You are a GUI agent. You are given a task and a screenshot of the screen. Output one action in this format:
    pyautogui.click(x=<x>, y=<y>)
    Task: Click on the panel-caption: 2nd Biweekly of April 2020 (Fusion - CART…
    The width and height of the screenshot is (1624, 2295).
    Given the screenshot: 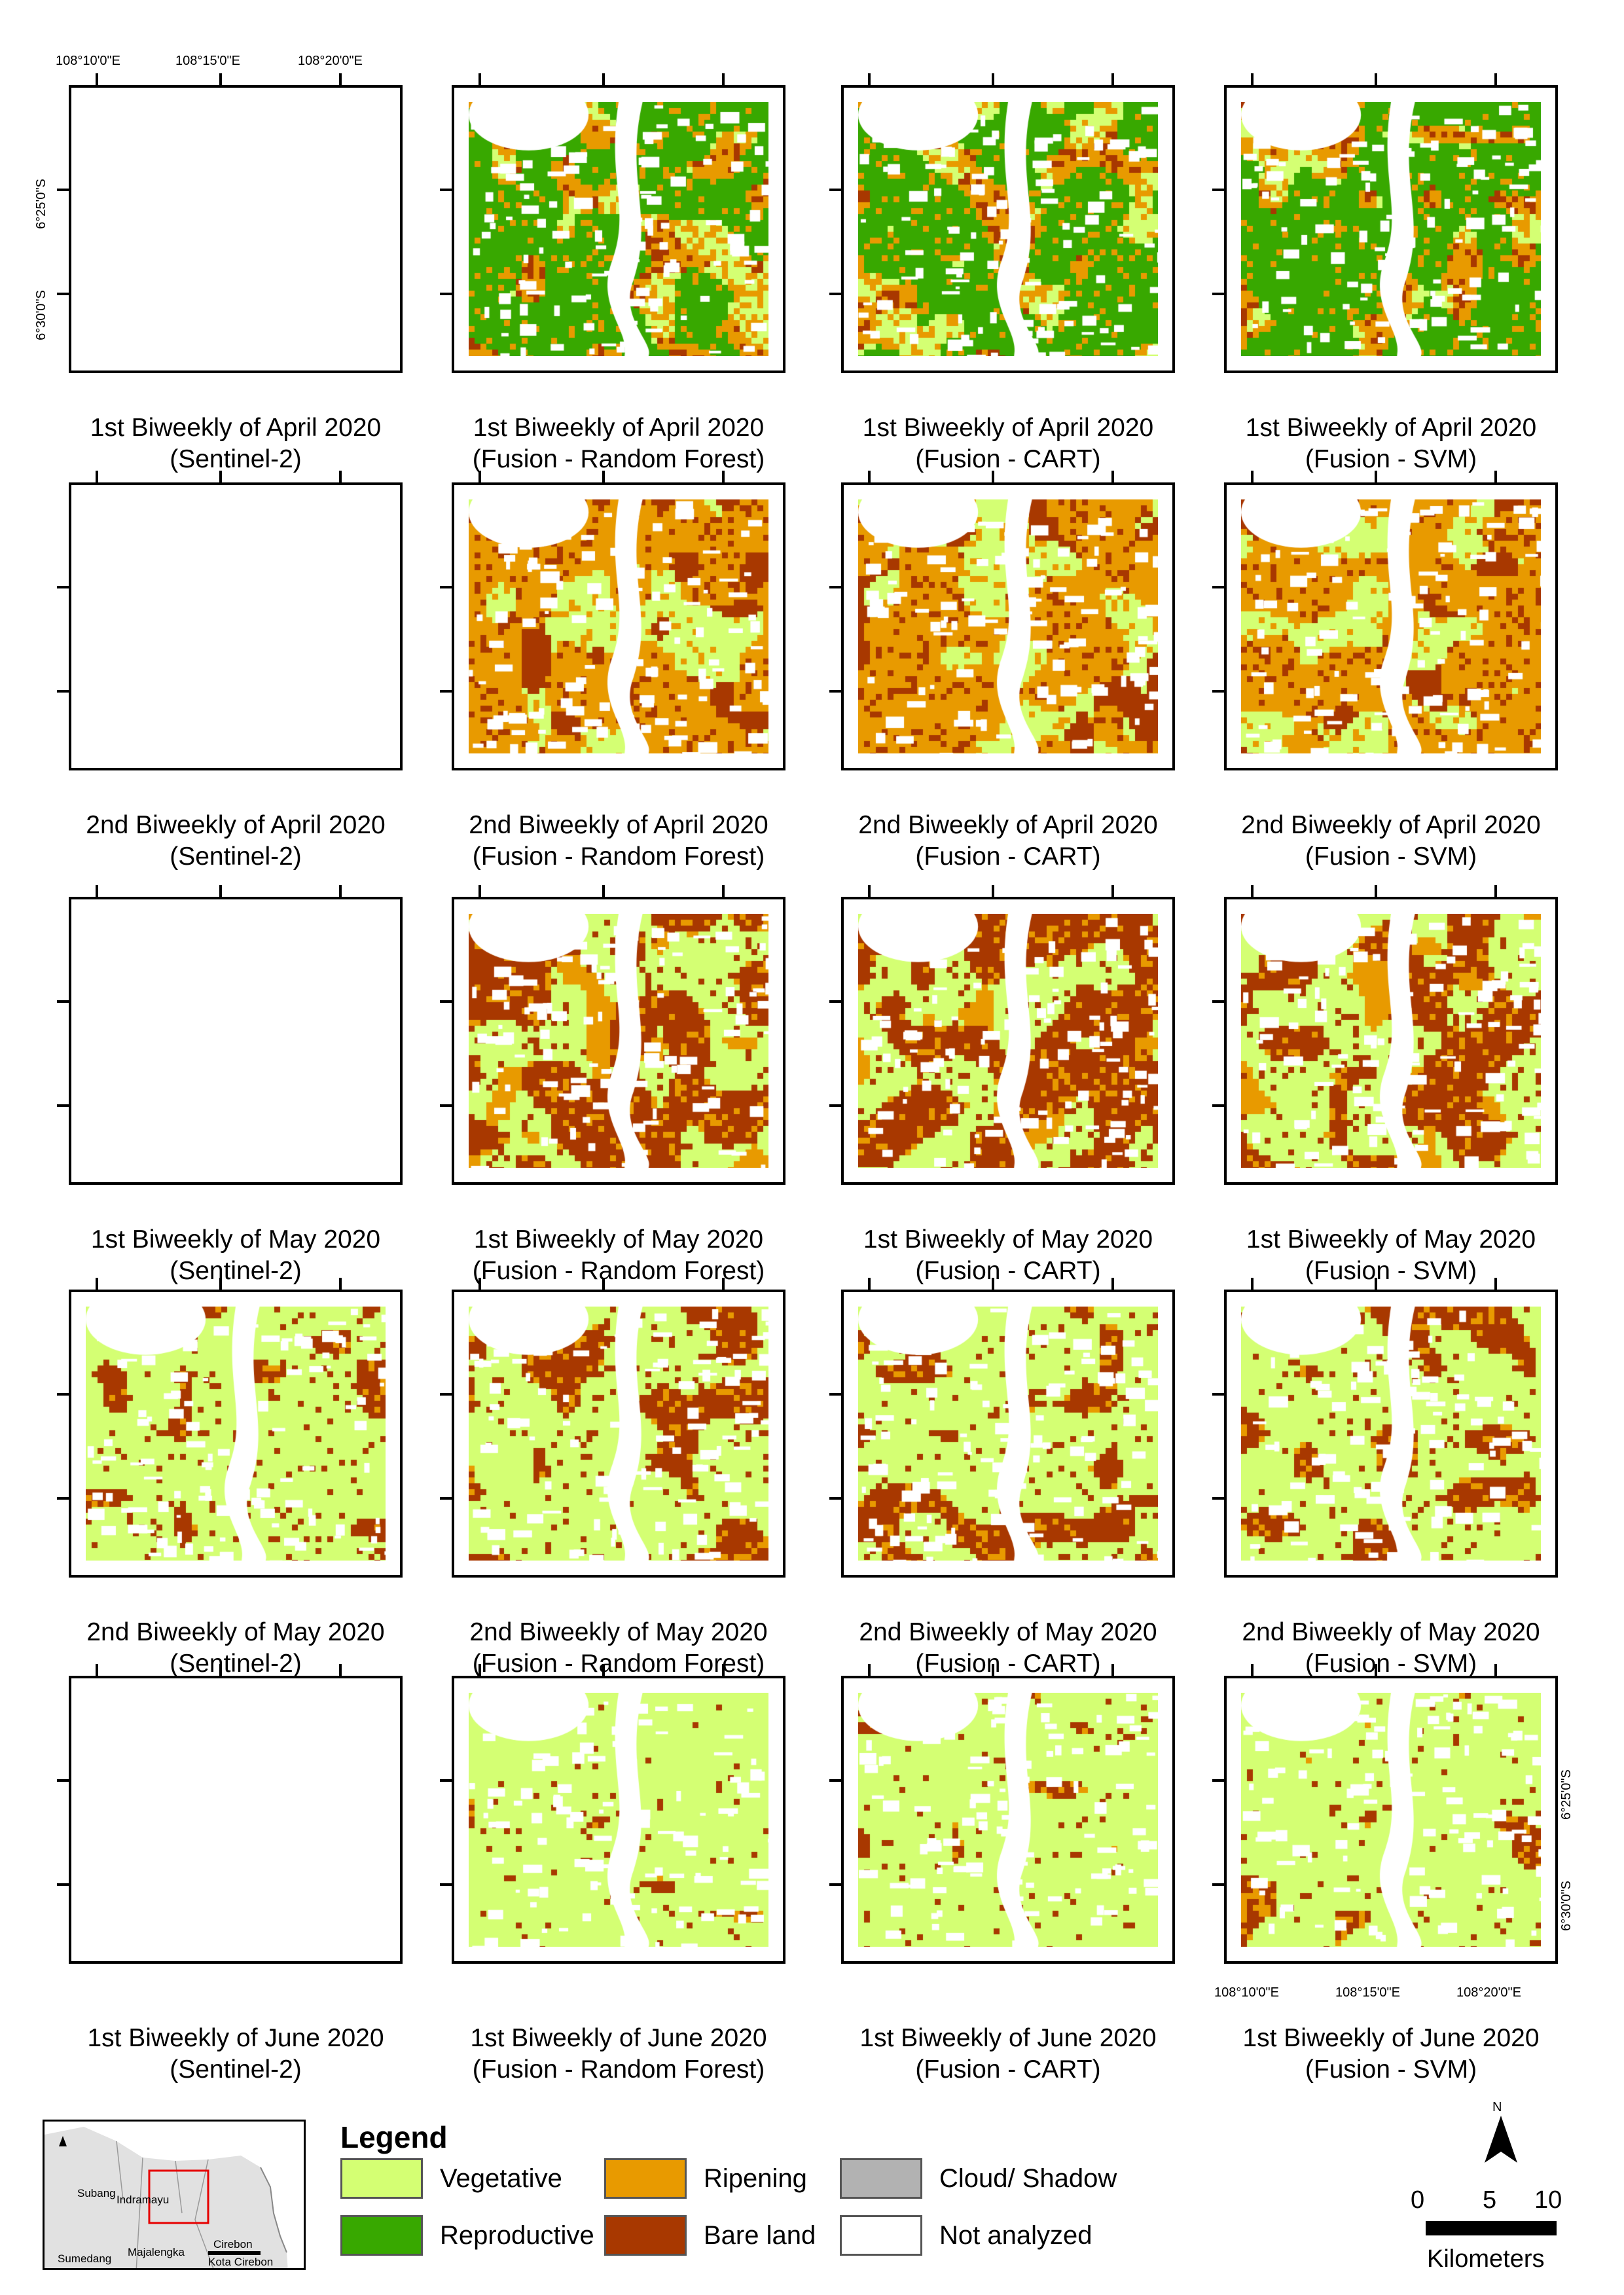 What is the action you would take?
    pyautogui.click(x=1008, y=841)
    